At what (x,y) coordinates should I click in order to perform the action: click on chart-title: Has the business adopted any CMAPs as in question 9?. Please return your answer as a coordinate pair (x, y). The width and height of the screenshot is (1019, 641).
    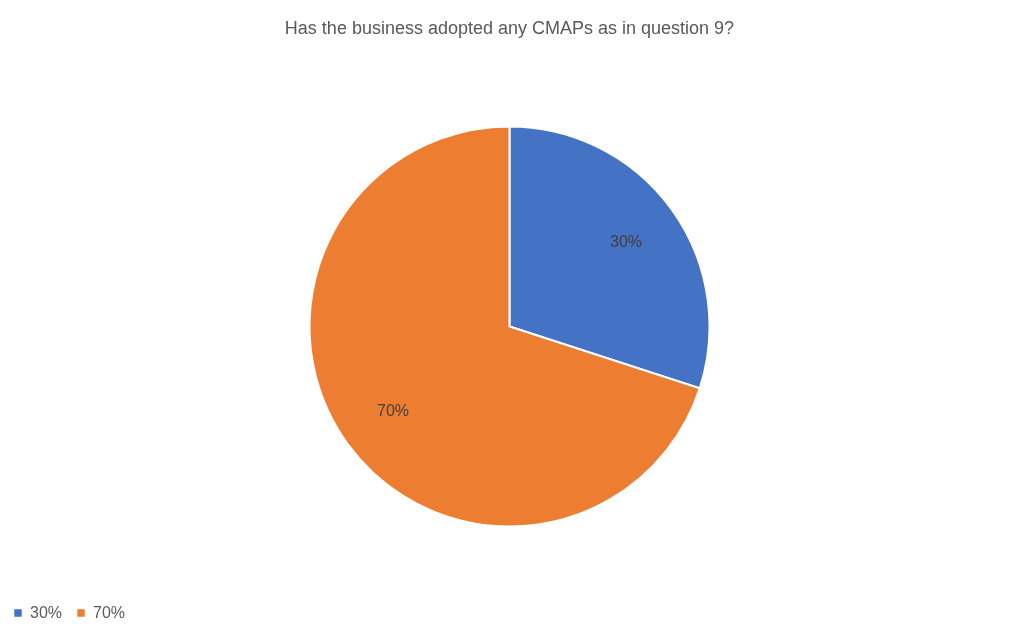
    Looking at the image, I should click on (509, 28).